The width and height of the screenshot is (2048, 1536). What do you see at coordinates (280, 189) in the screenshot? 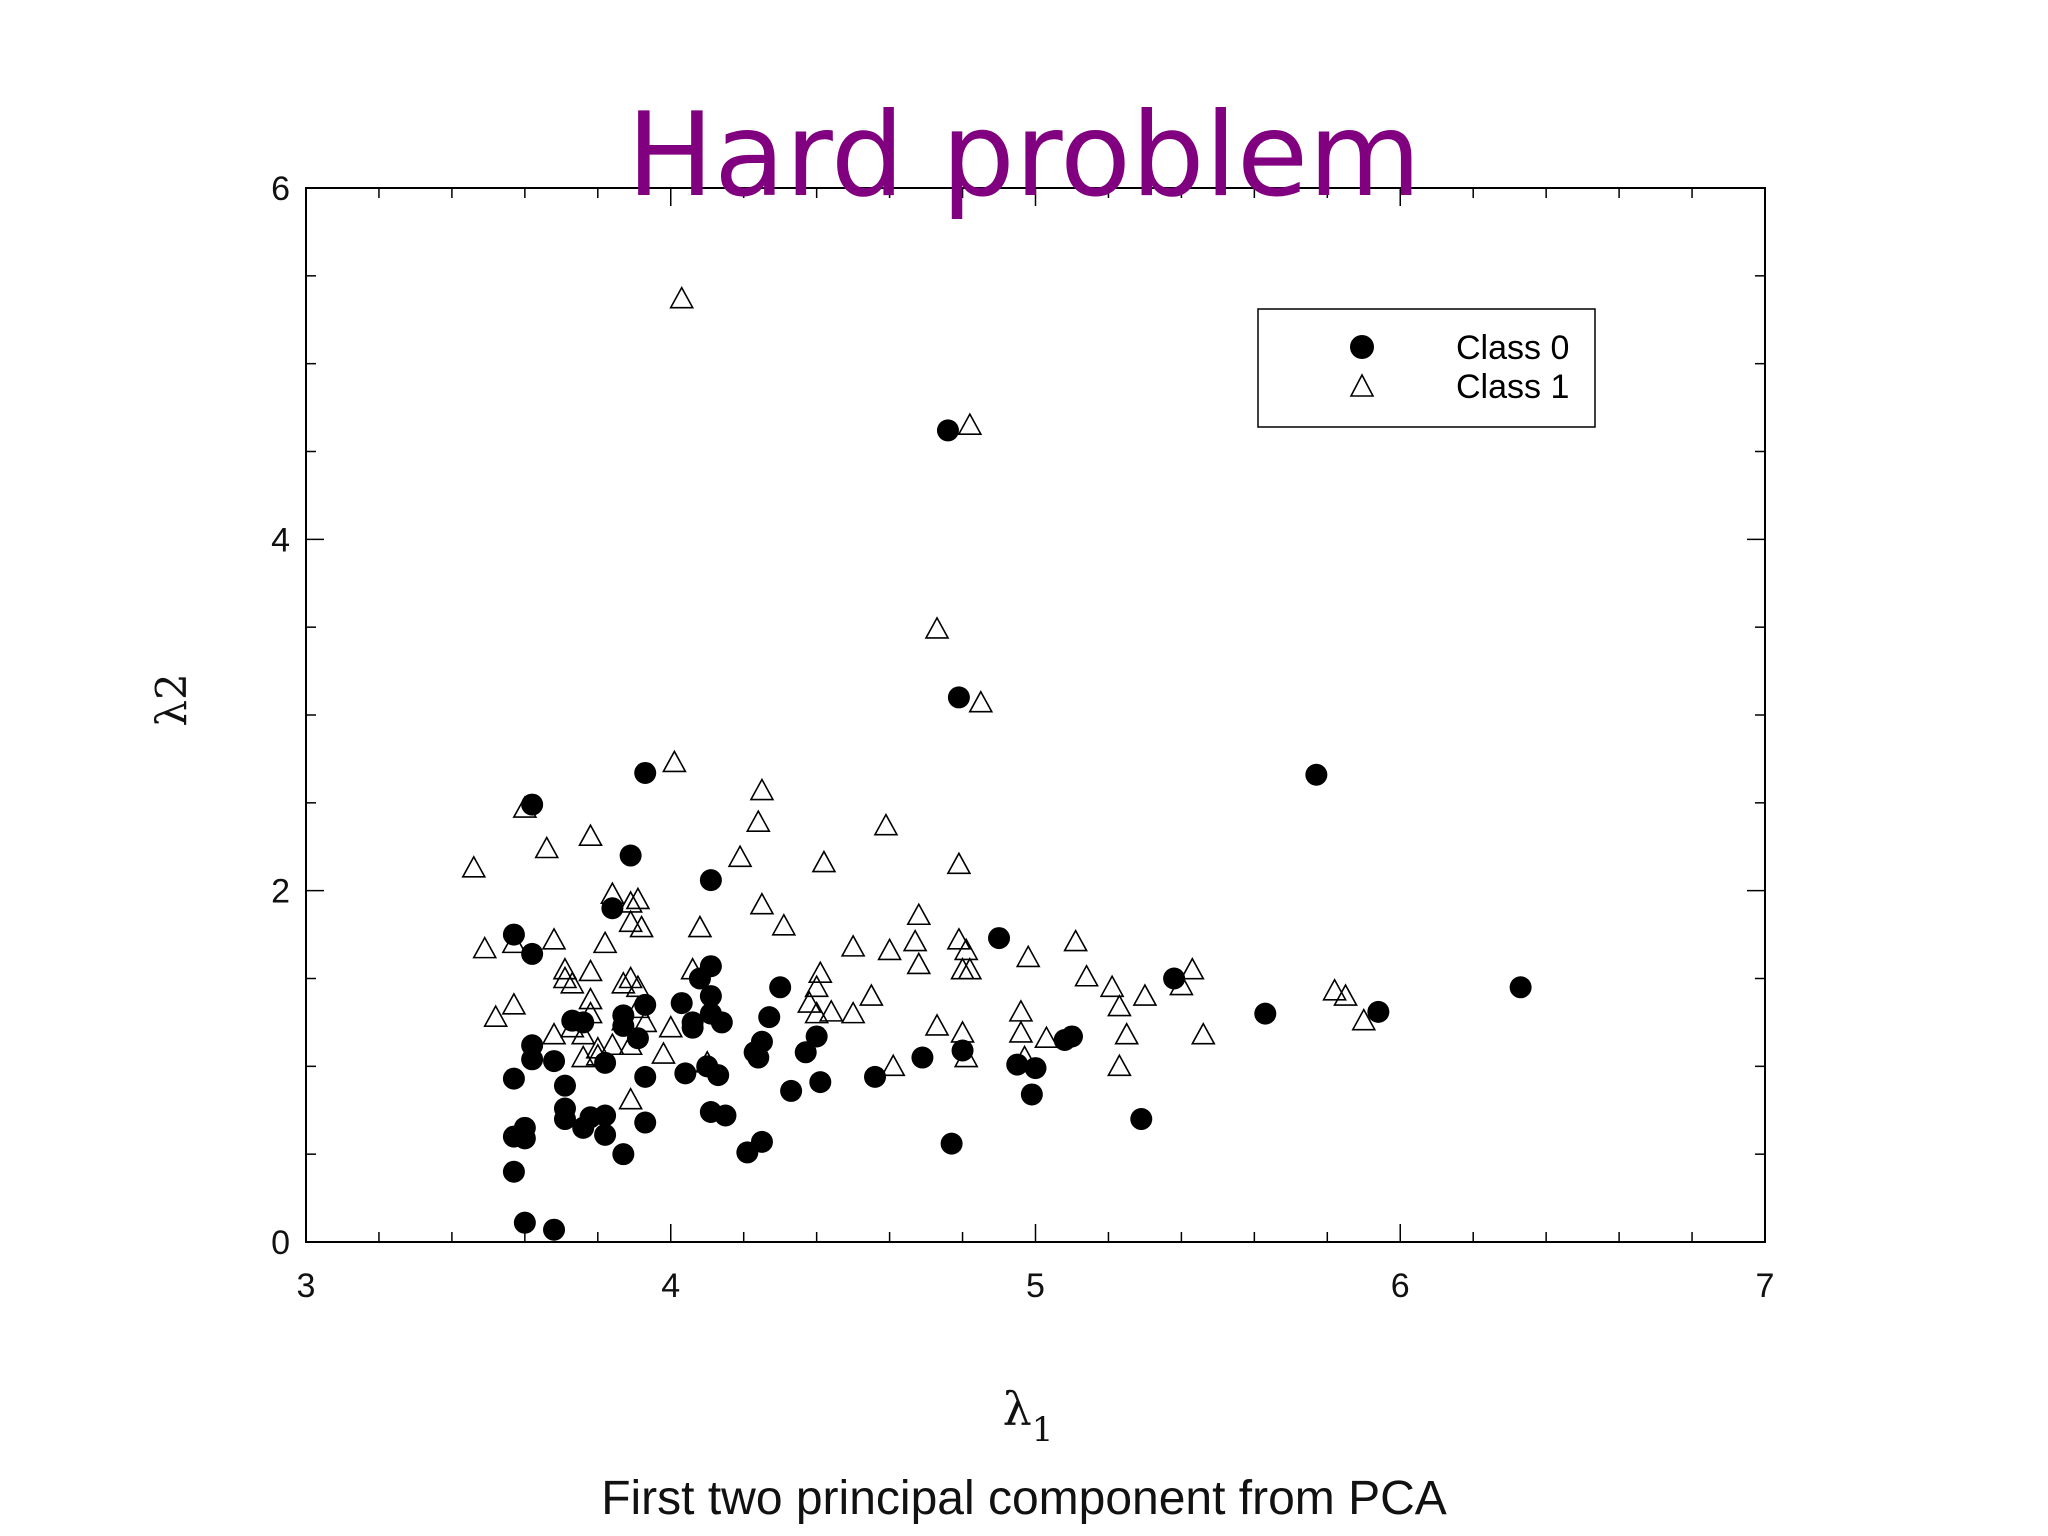
I see `y-tick-label: 6` at bounding box center [280, 189].